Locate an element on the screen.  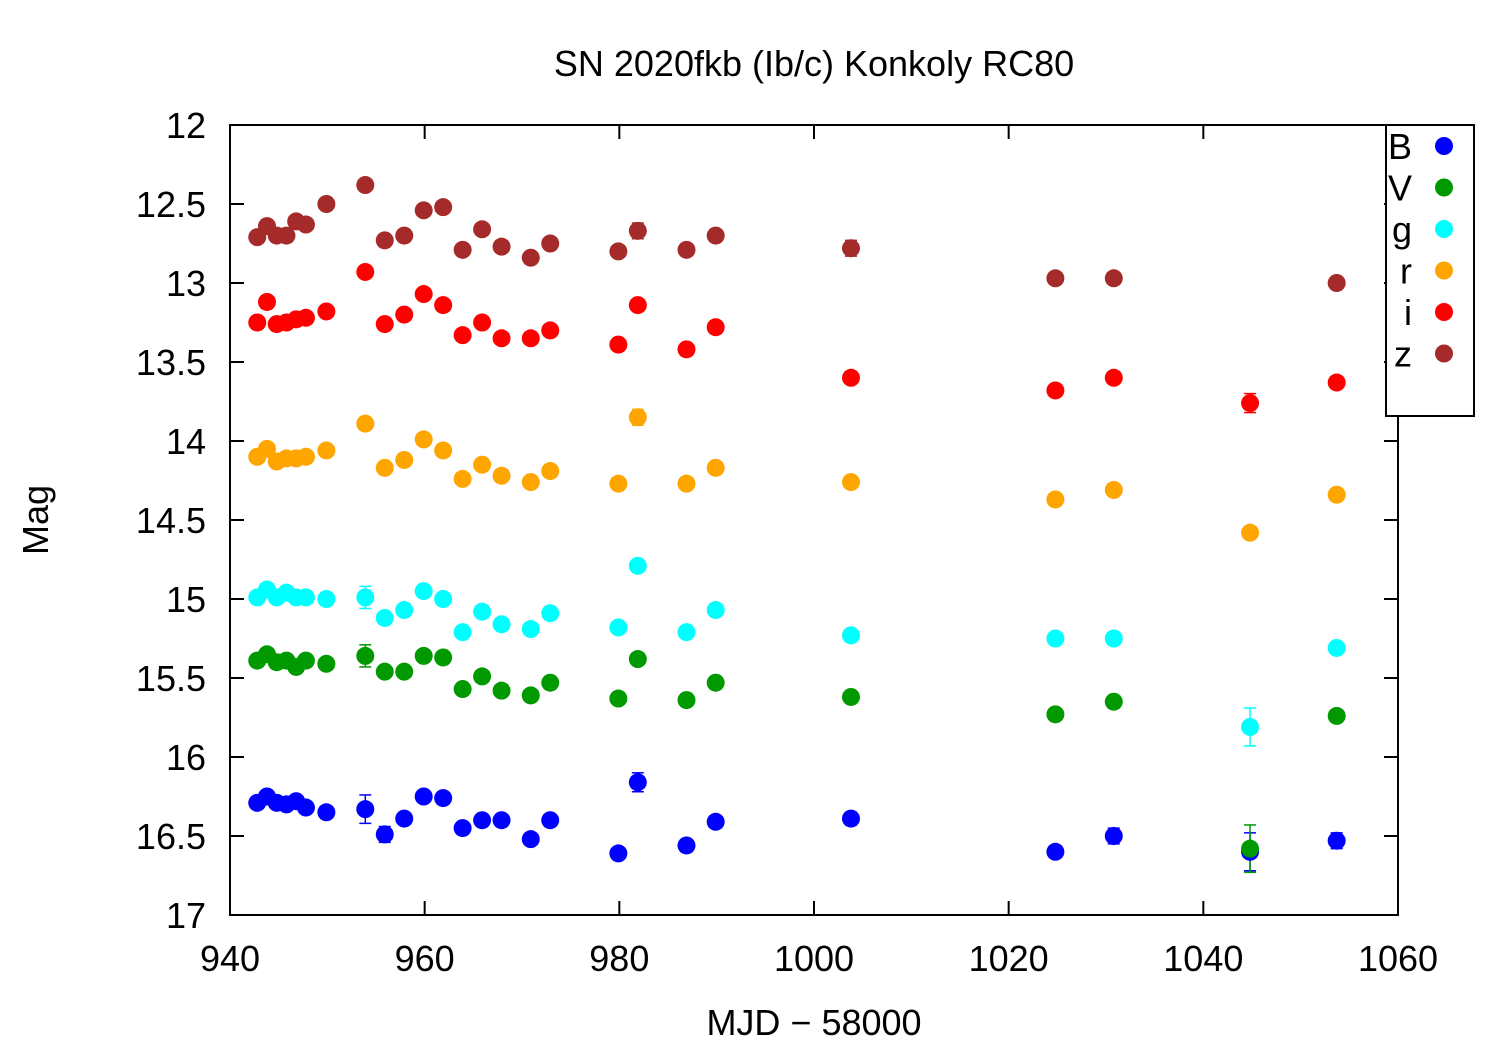
legend-label-V: V is located at coordinates (1400, 188).